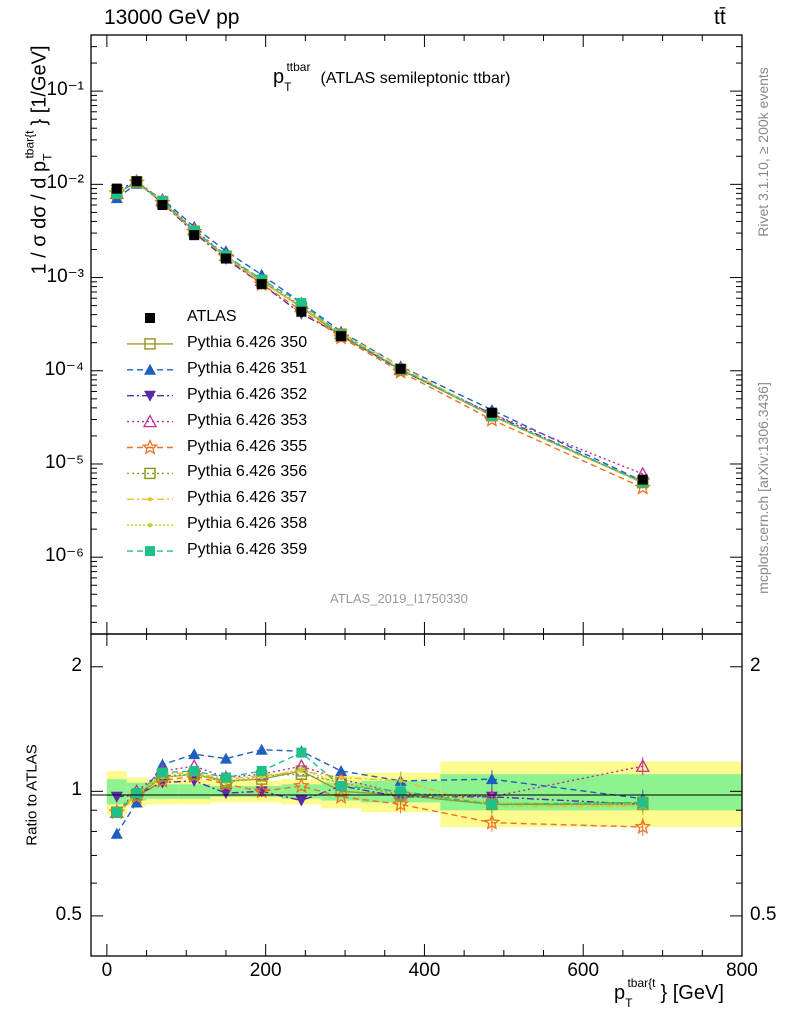 The image size is (786, 1024). I want to click on main-y-tick-label: 10⁻³, so click(65, 276).